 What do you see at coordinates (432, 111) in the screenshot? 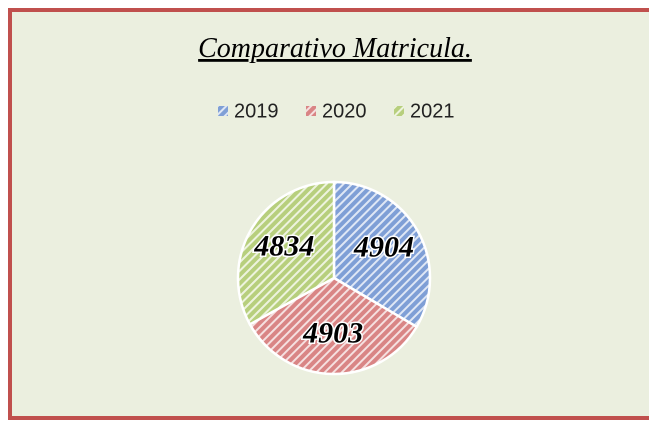
I see `legend-label: 2021` at bounding box center [432, 111].